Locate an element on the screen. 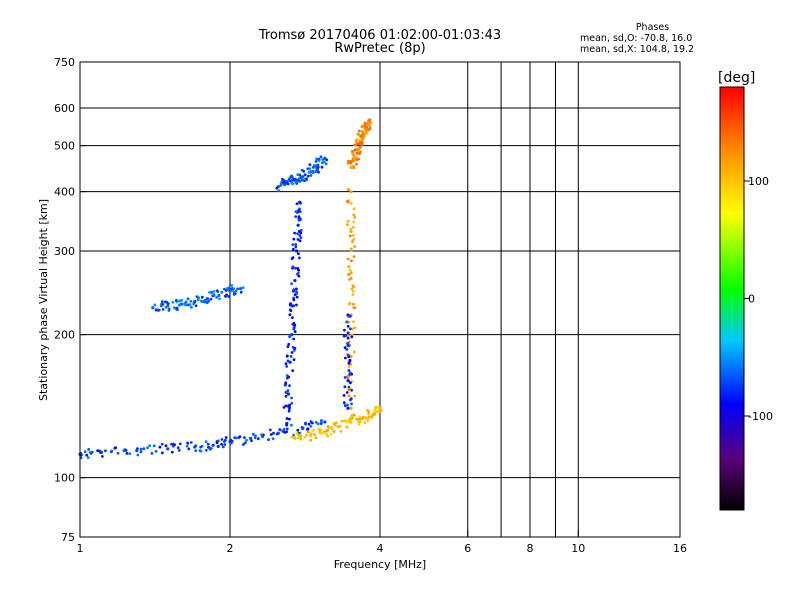 This screenshot has width=800, height=600. y-tick-label: 750 is located at coordinates (64, 62).